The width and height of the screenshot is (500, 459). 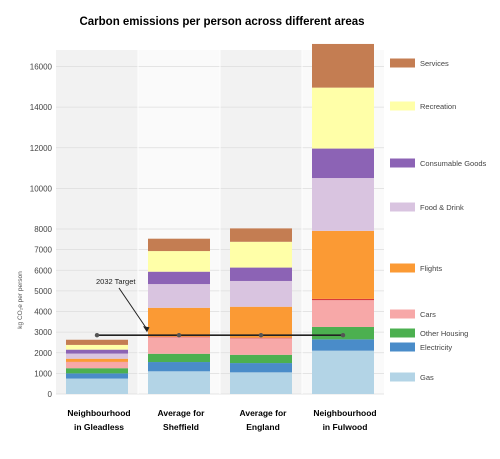 What do you see at coordinates (345, 427) in the screenshot?
I see `x-tick-label: in Fulwood` at bounding box center [345, 427].